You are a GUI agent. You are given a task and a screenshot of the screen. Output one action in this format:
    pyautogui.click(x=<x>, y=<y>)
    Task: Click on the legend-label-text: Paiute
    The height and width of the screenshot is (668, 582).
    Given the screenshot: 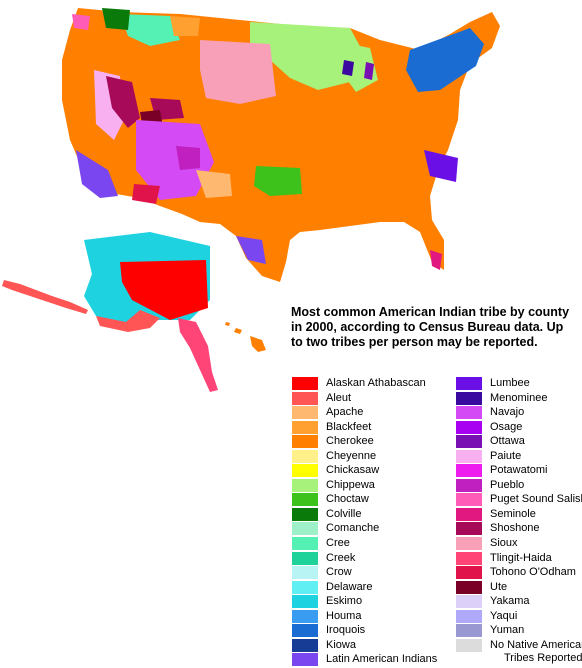 What is the action you would take?
    pyautogui.click(x=506, y=455)
    